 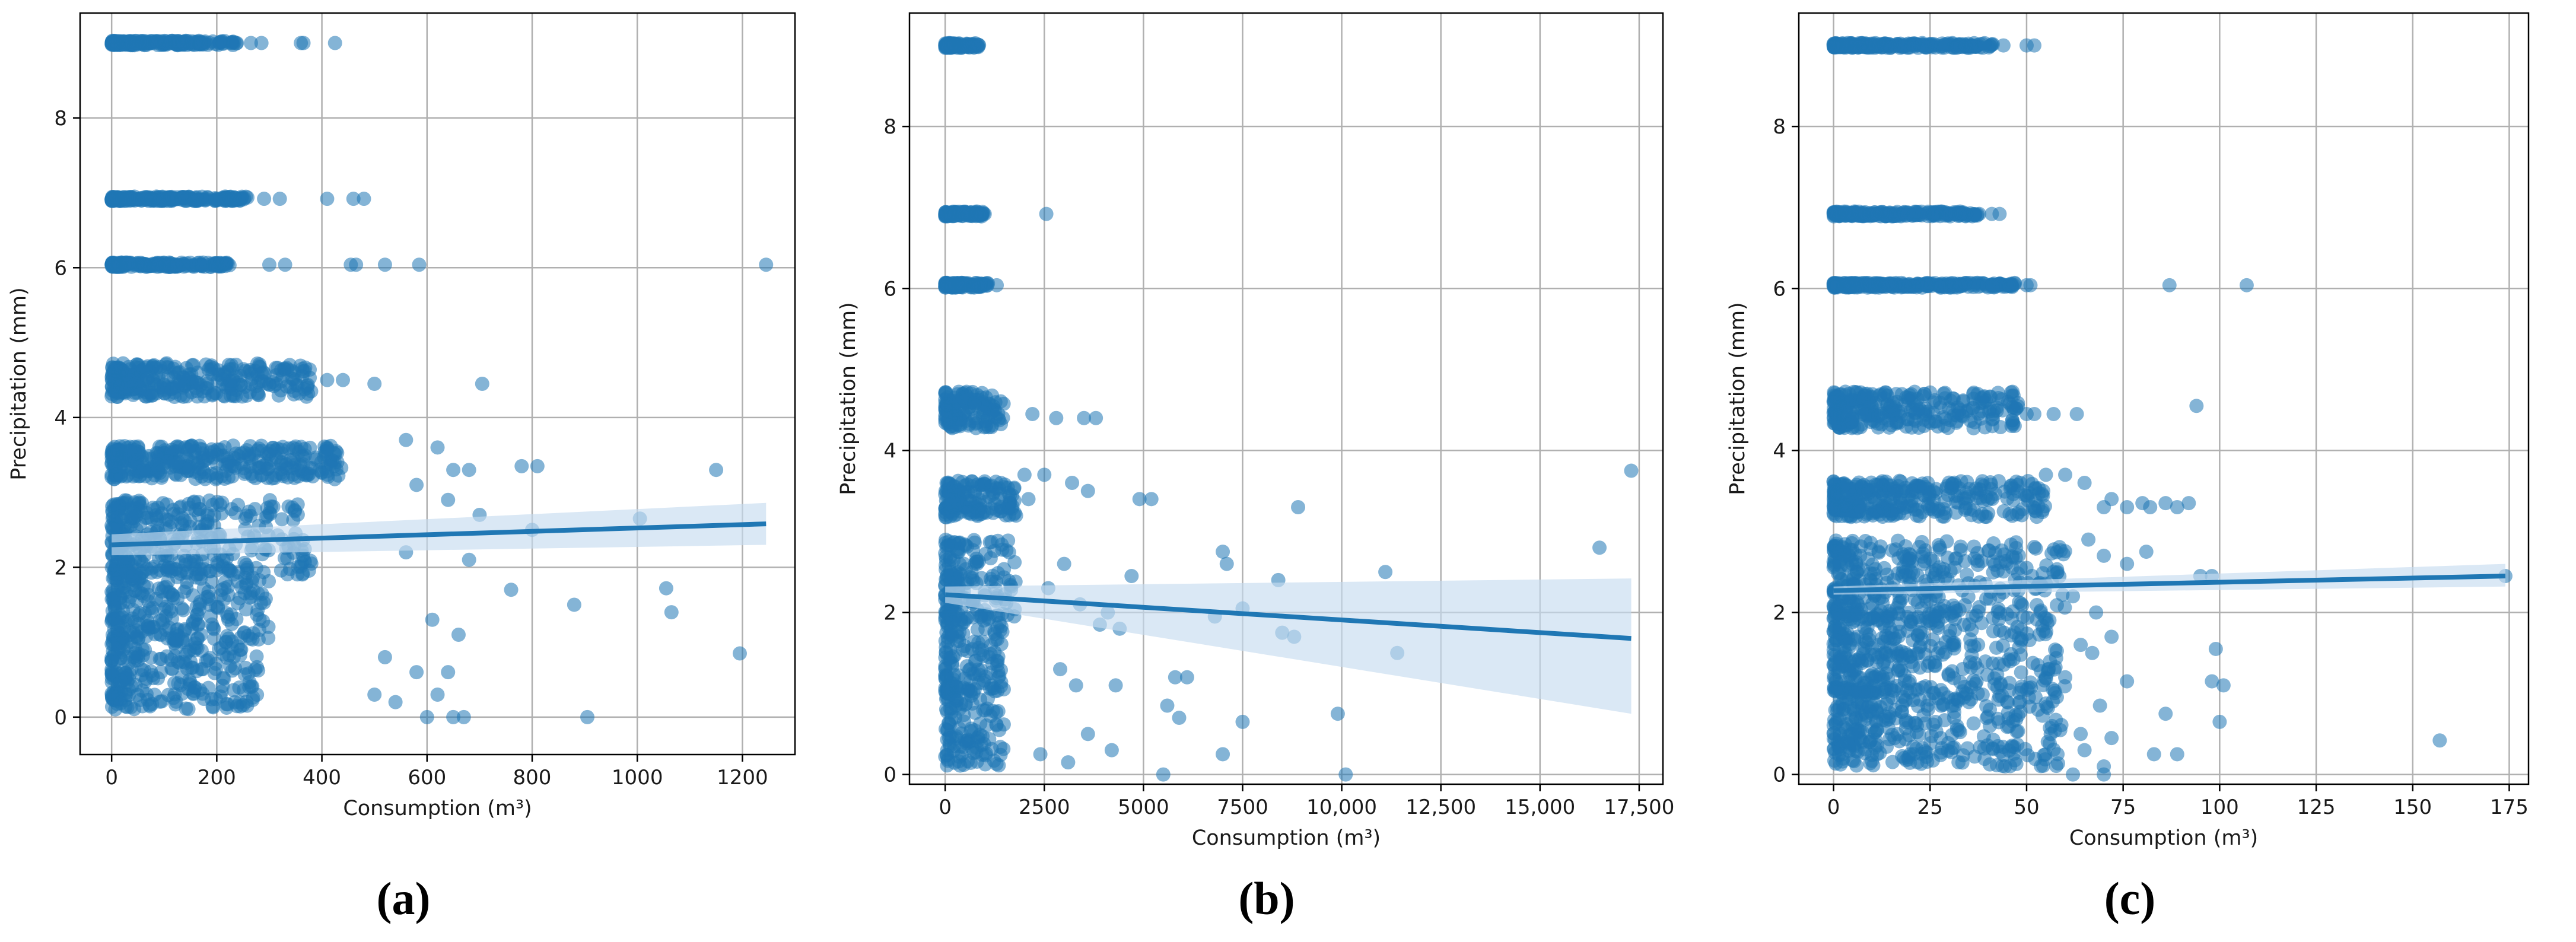 I want to click on x-tick-label: 600, so click(x=427, y=778).